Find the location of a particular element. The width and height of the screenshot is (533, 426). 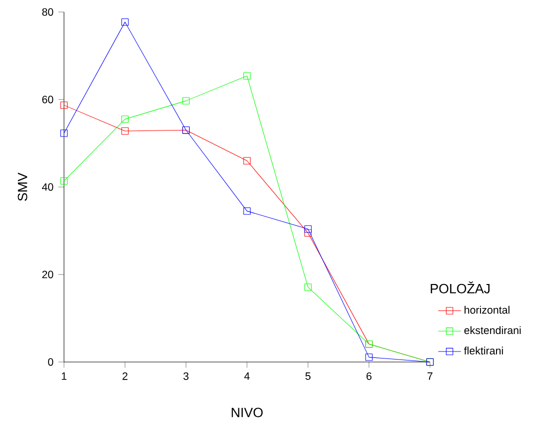

x-tick-label: 6 is located at coordinates (369, 376).